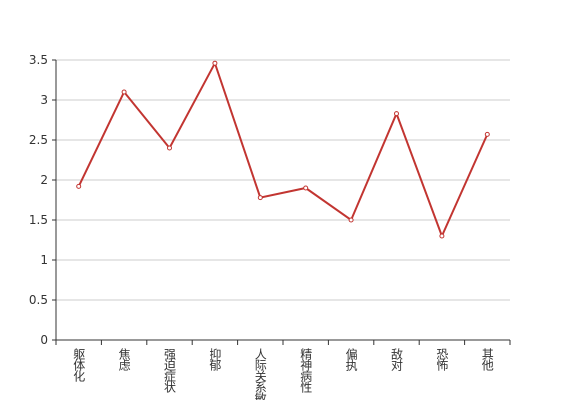 The image size is (567, 400). What do you see at coordinates (38, 60) in the screenshot?
I see `y-tick-label: 3.5` at bounding box center [38, 60].